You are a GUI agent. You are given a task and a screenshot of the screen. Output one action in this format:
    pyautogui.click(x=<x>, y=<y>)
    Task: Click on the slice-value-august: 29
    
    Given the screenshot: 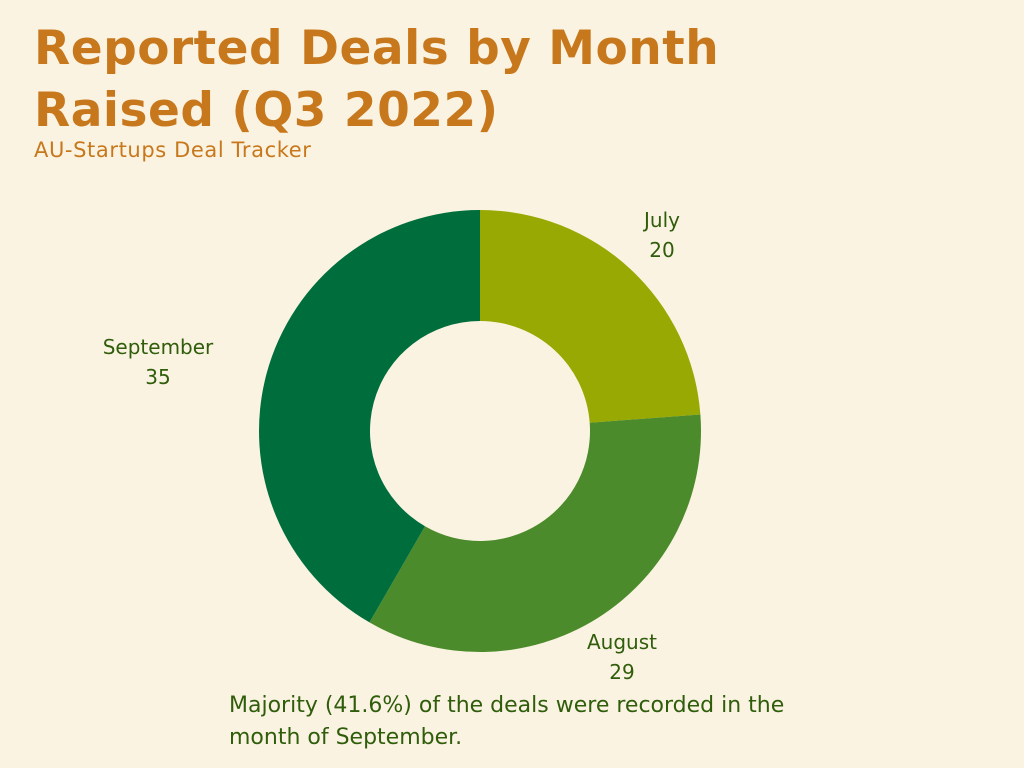 What is the action you would take?
    pyautogui.click(x=622, y=672)
    